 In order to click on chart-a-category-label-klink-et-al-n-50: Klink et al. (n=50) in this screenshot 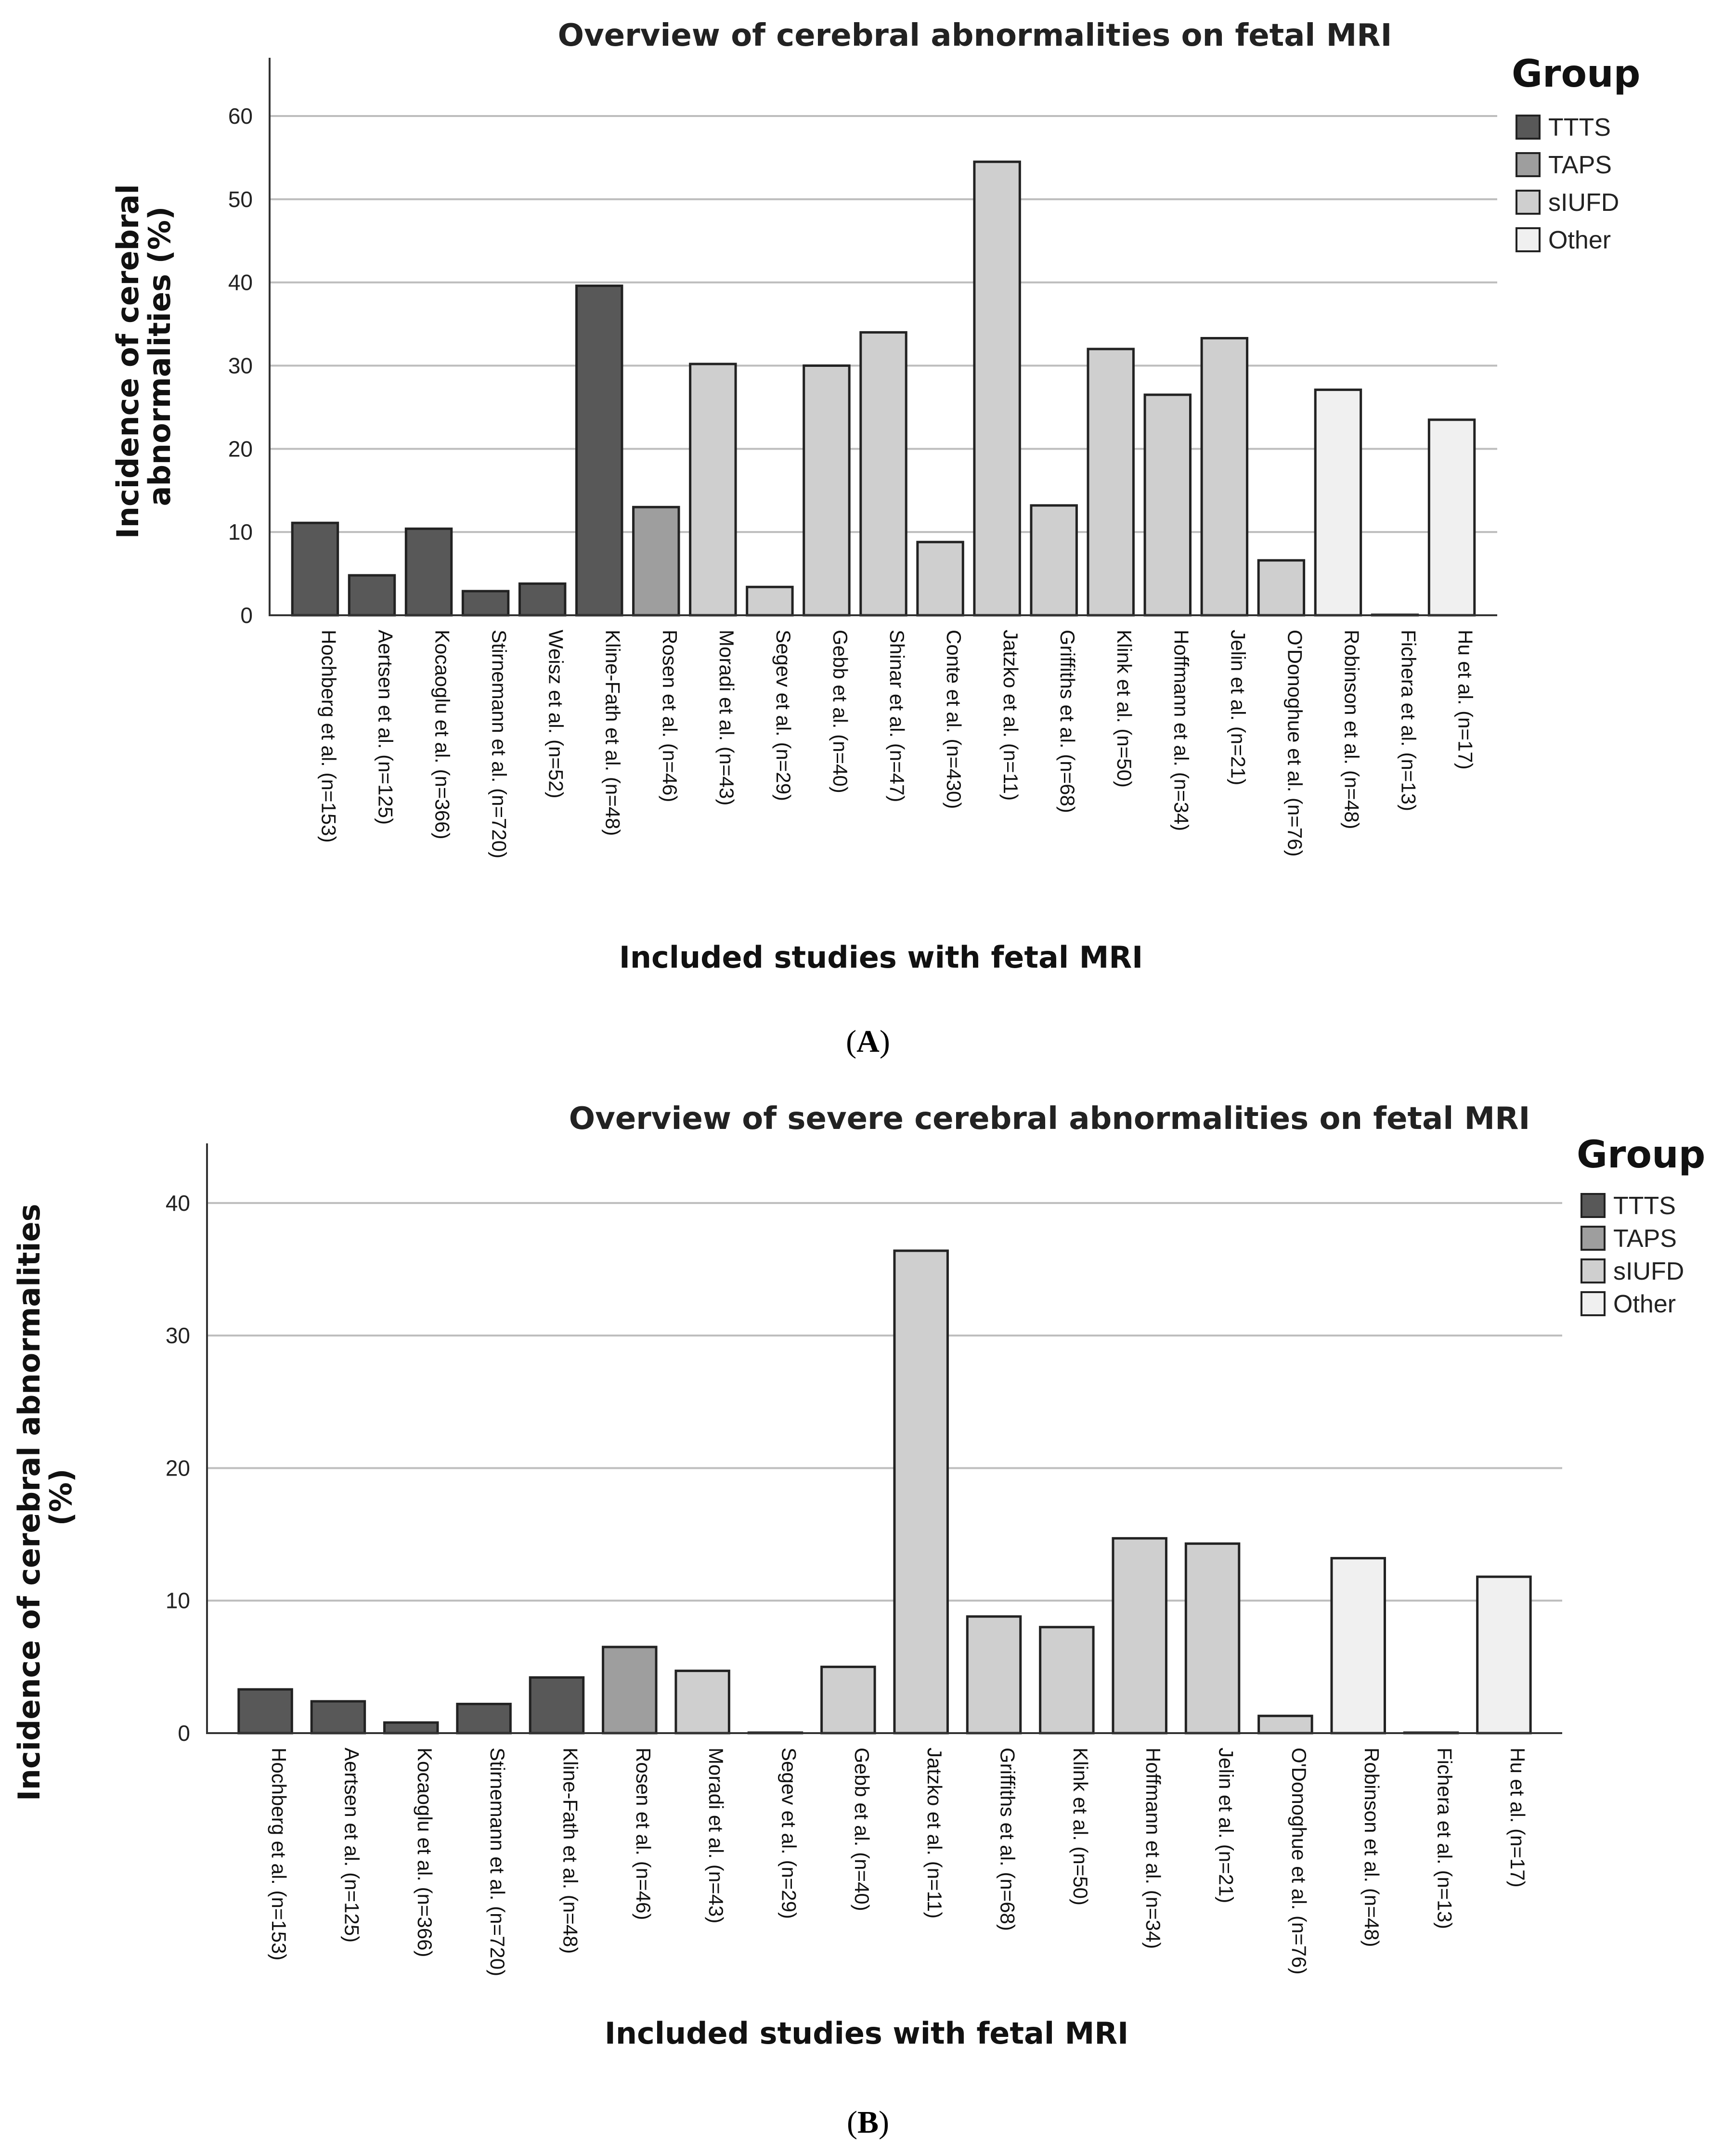, I will do `click(1124, 709)`.